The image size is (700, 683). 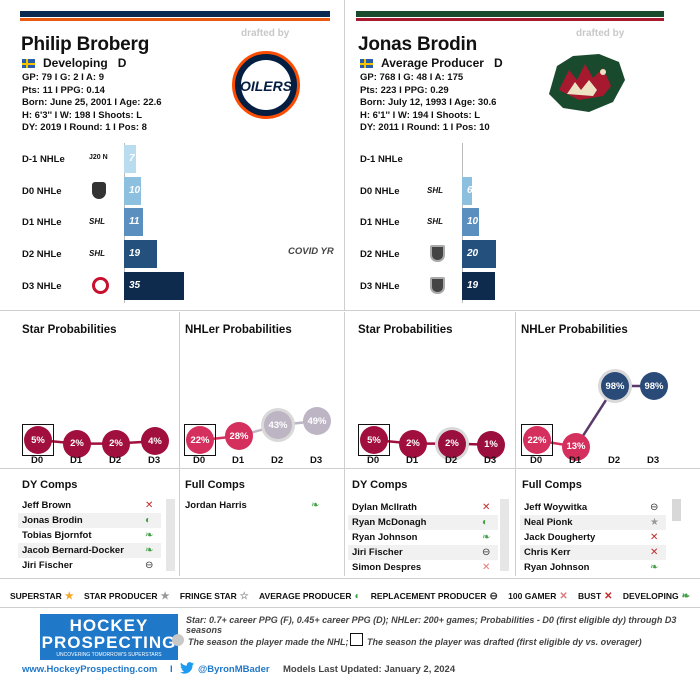 I want to click on born-line: Born: June 25, 2001 I Age: 22.6, so click(x=92, y=102).